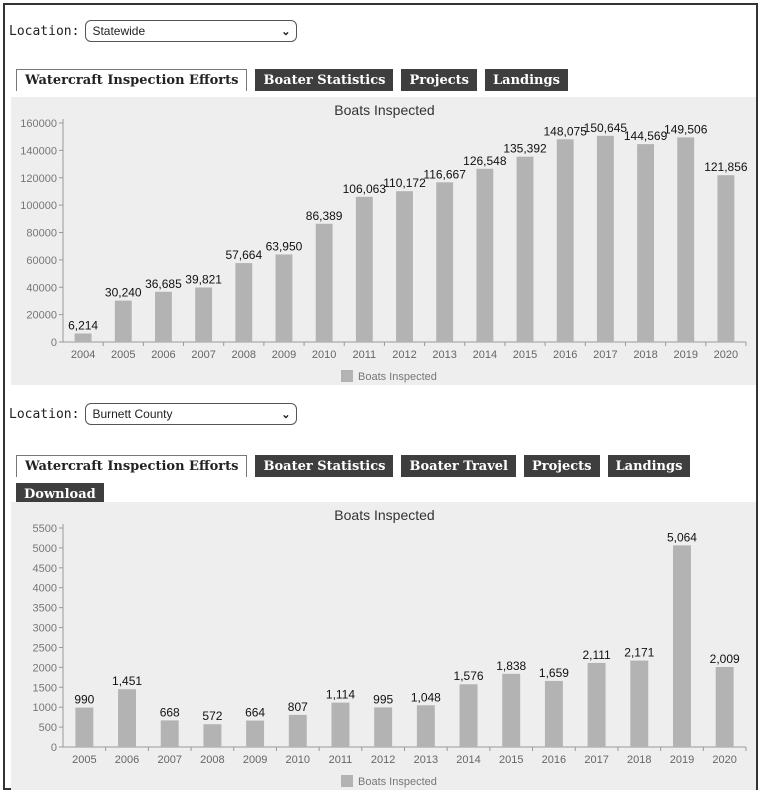  I want to click on data-label: 126,548, so click(485, 161).